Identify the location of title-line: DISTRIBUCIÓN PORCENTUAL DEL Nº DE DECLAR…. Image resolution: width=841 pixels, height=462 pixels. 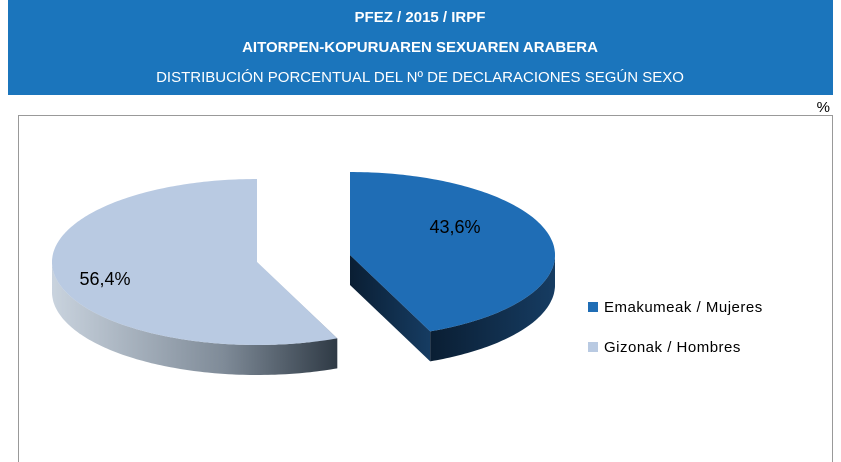
(420, 77).